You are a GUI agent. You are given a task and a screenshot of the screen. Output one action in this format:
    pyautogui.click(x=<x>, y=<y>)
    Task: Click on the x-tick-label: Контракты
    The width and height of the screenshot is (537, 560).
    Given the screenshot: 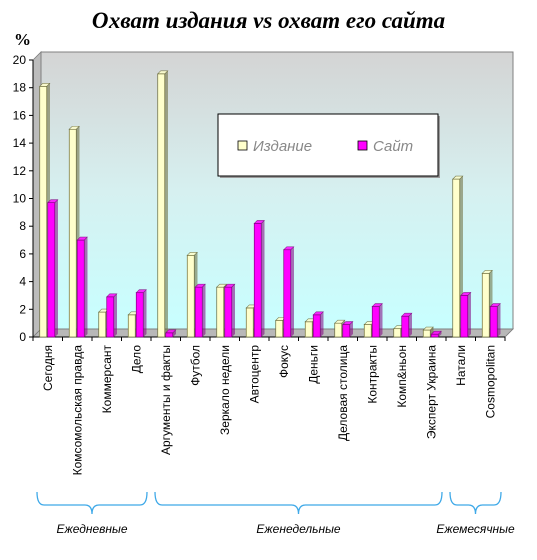 What is the action you would take?
    pyautogui.click(x=372, y=374)
    